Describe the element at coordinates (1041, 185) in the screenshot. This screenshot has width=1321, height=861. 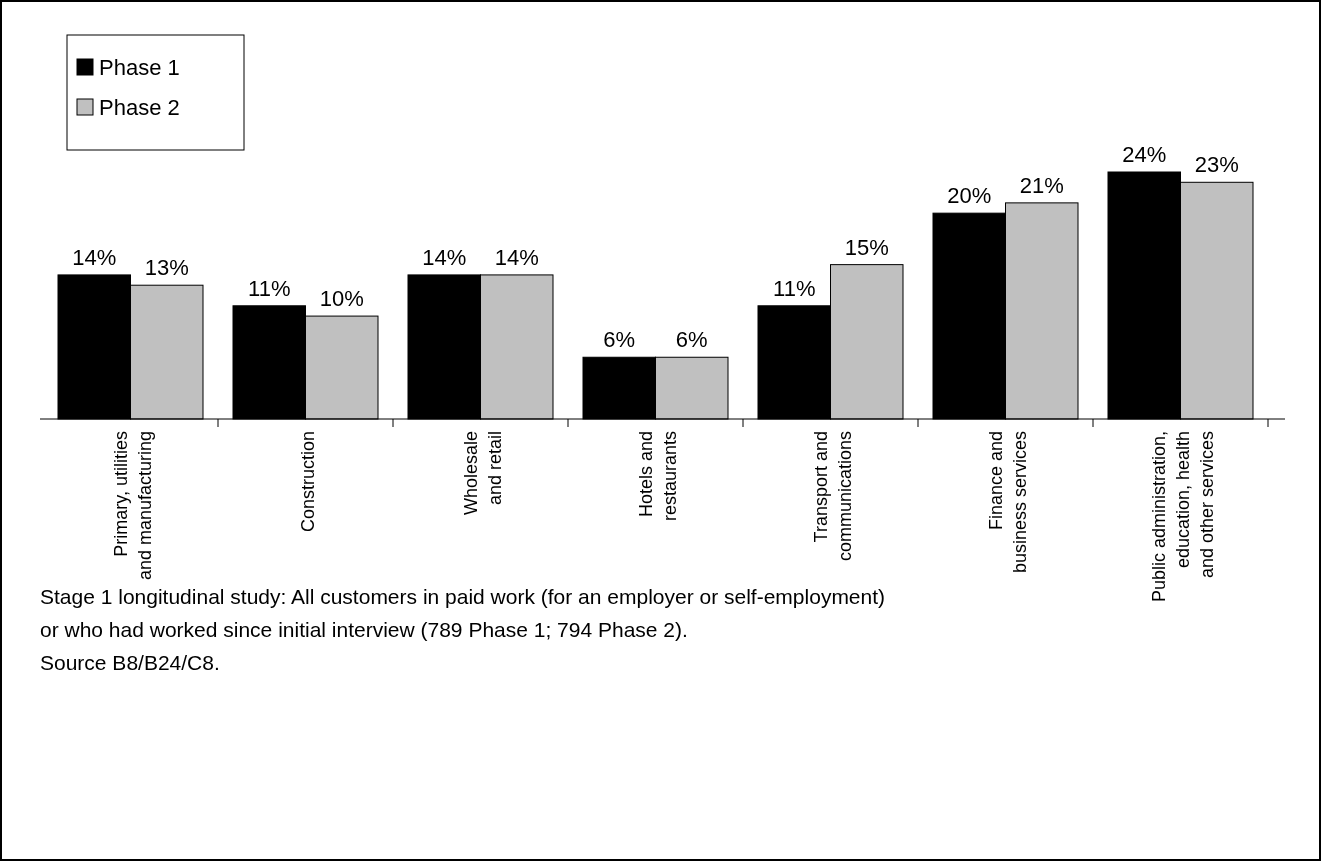
I see `data-label: 21%` at that location.